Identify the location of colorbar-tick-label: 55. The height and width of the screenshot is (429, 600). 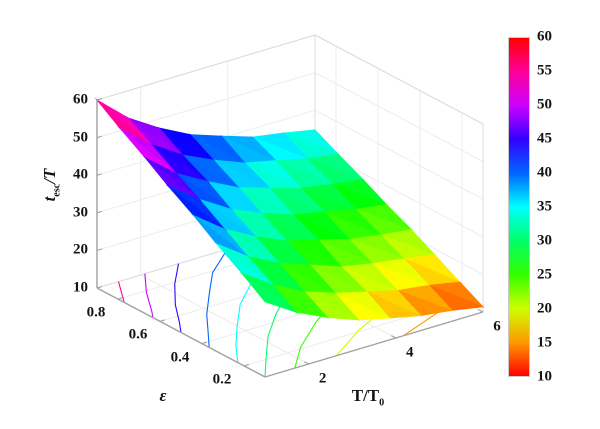
(544, 70).